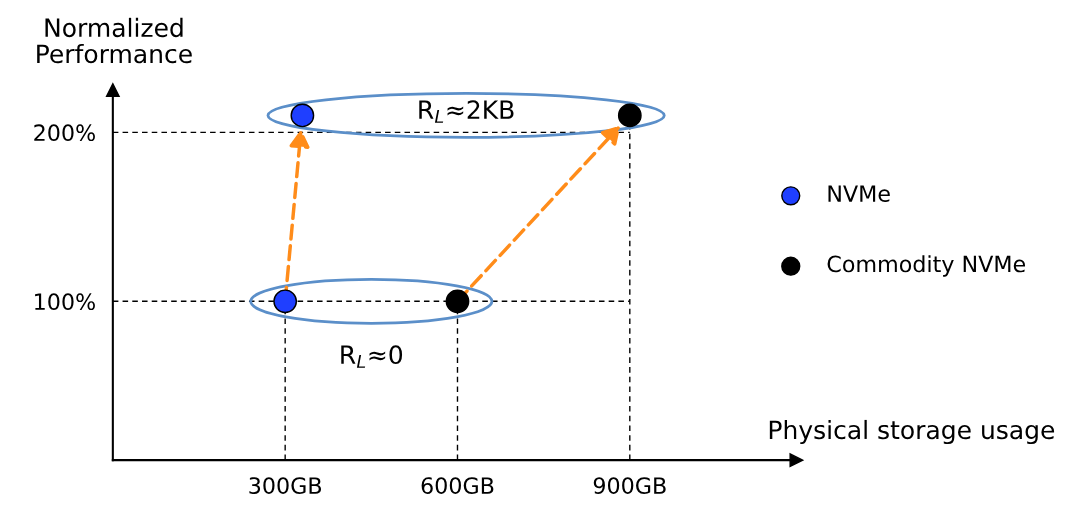 This screenshot has width=1085, height=509. Describe the element at coordinates (64, 133) in the screenshot. I see `y-tick-label: 200%` at that location.